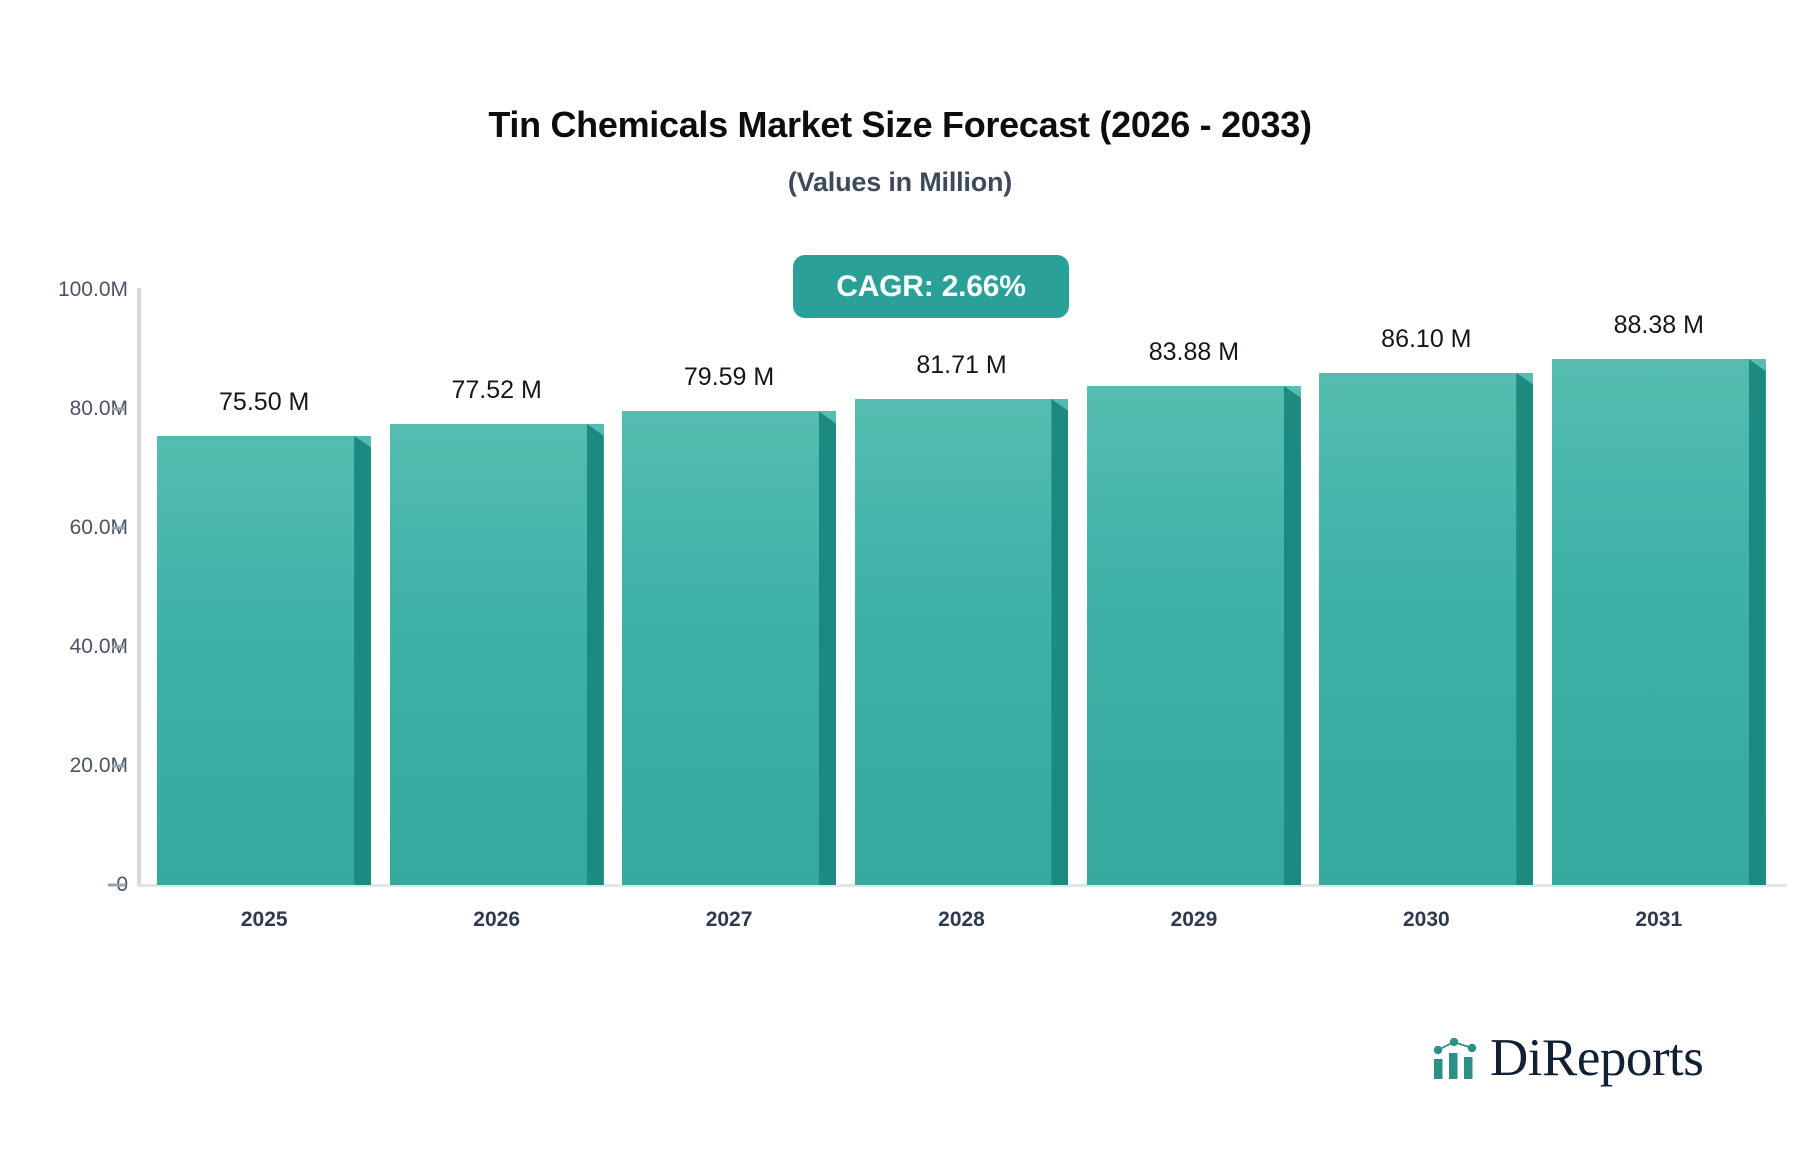 This screenshot has width=1800, height=1156. I want to click on direports-logo: DiReports, so click(1568, 1058).